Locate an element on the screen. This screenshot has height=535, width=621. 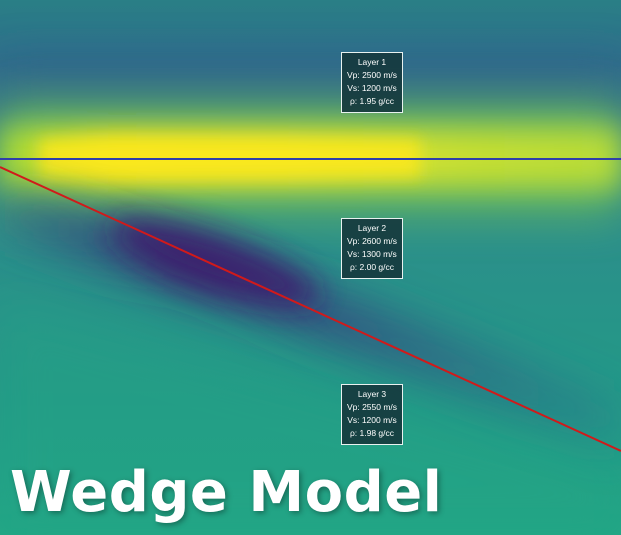
trough-core is located at coordinates (215, 262).